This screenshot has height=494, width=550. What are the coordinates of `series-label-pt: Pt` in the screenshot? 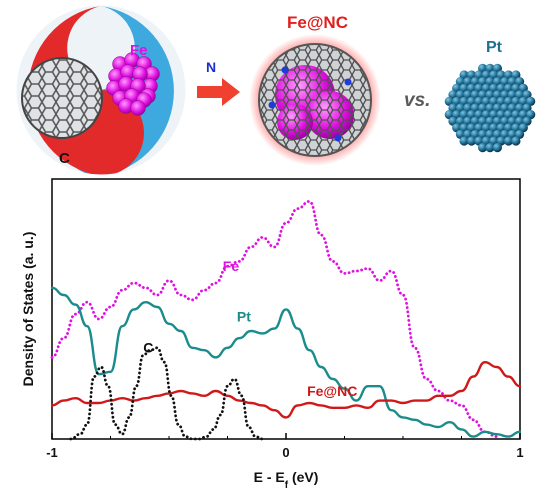 It's located at (244, 316).